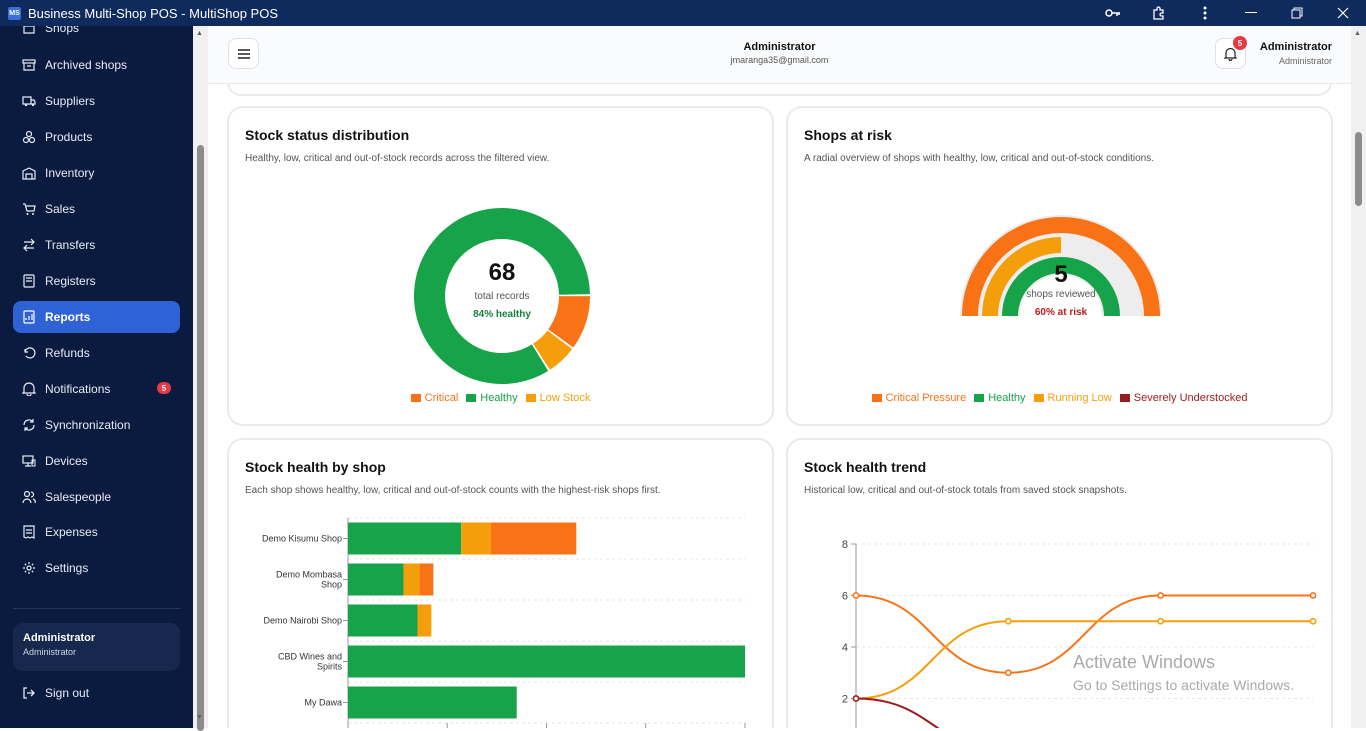 Image resolution: width=1366 pixels, height=731 pixels. I want to click on header-account-role: Administrator, so click(1305, 61).